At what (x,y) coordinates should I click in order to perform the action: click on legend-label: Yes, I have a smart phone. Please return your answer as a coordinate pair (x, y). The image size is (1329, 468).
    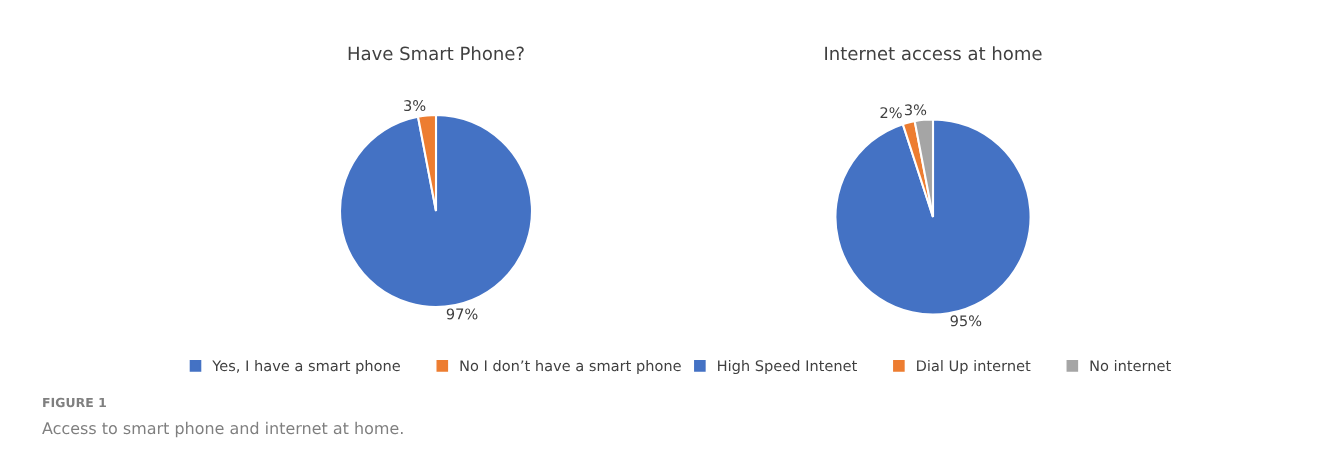
    Looking at the image, I should click on (306, 367).